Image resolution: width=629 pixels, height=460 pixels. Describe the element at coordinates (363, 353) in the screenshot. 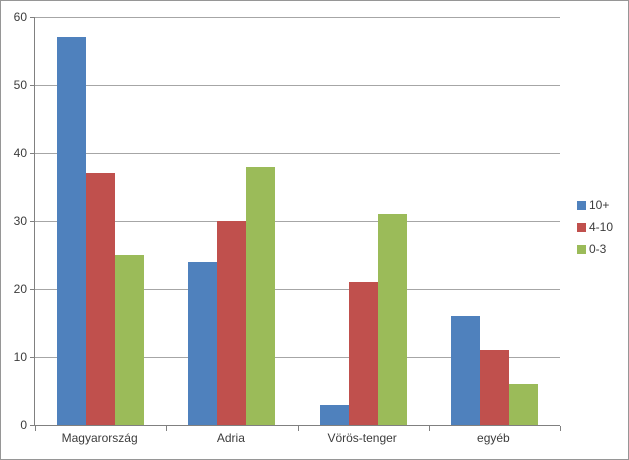

I see `bar-4-10-Vörös-tenger` at that location.